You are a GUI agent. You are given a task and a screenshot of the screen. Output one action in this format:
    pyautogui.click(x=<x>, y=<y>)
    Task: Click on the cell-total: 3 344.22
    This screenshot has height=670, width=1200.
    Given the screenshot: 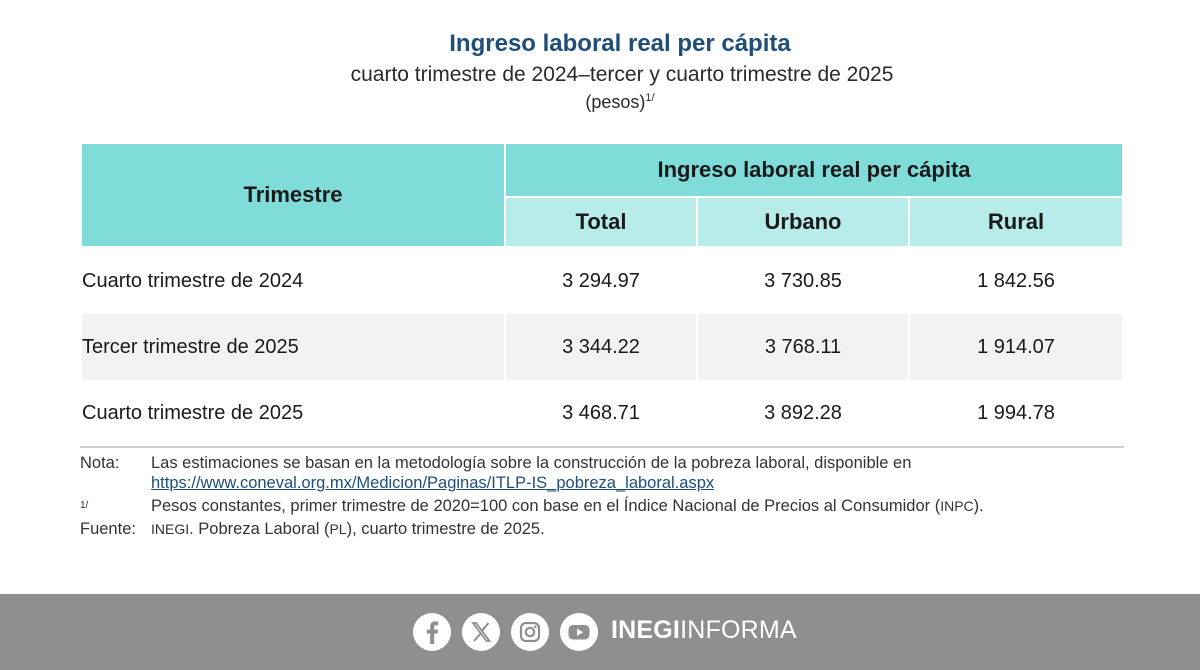 What is the action you would take?
    pyautogui.click(x=601, y=347)
    